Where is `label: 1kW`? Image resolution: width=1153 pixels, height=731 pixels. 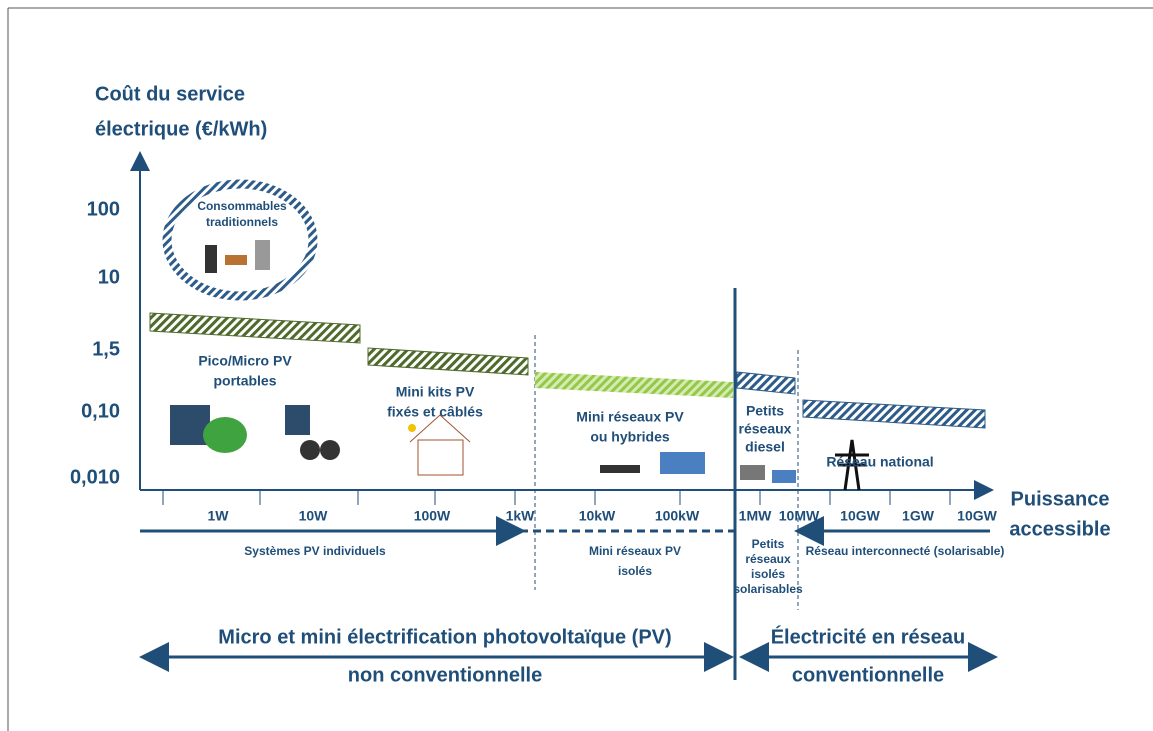 label: 1kW is located at coordinates (521, 516).